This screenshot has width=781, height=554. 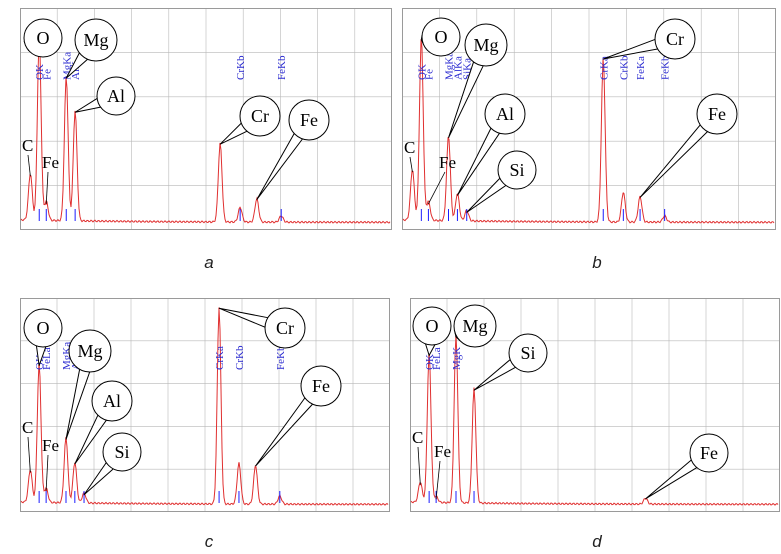 I want to click on marker-label: MgKa, so click(x=450, y=66).